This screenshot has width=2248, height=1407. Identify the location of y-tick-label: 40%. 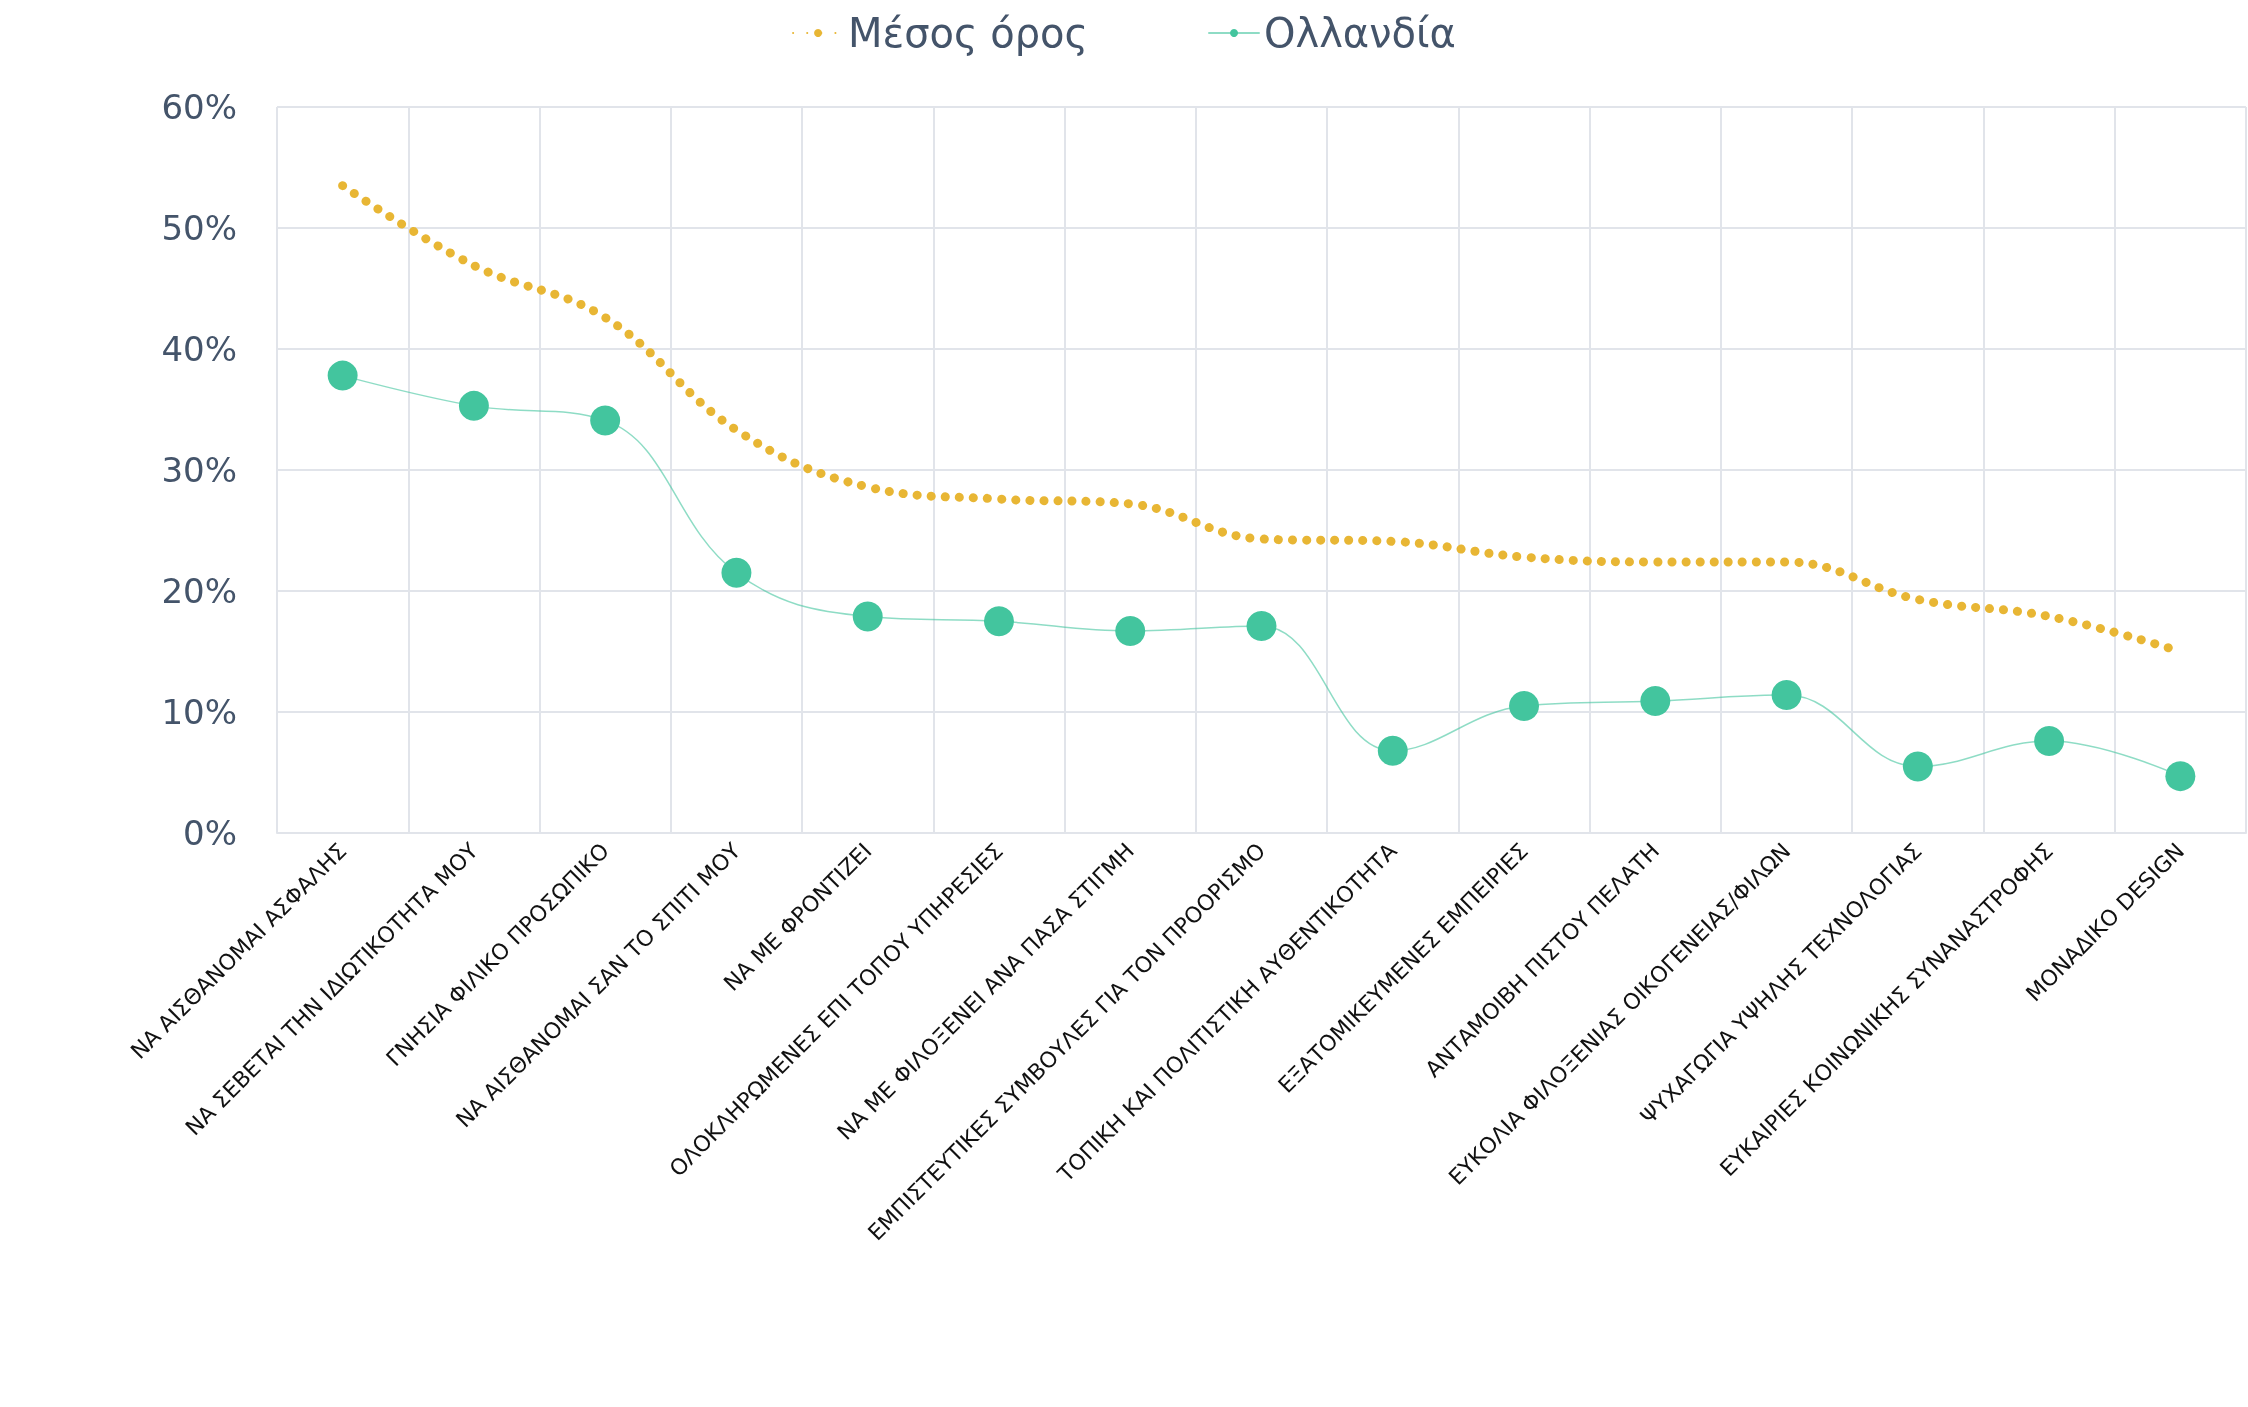
(199, 349).